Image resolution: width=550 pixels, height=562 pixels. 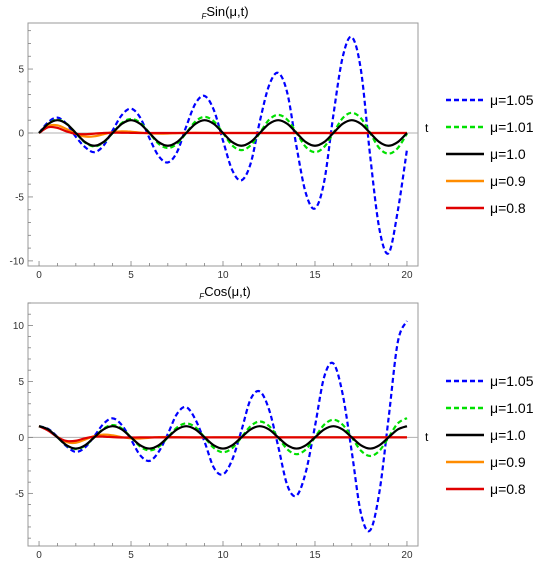 What do you see at coordinates (202, 296) in the screenshot?
I see `panel-cos-title-sub: F` at bounding box center [202, 296].